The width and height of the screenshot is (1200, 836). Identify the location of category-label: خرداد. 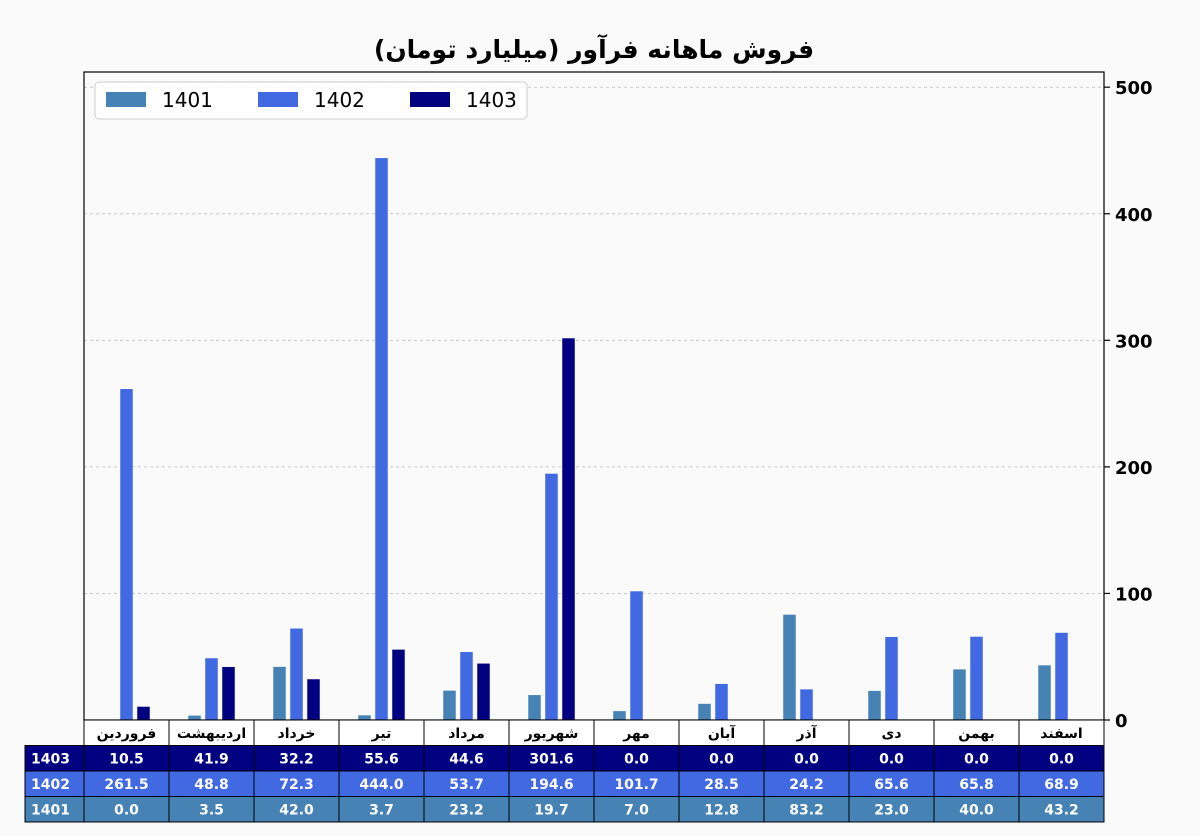
(297, 734).